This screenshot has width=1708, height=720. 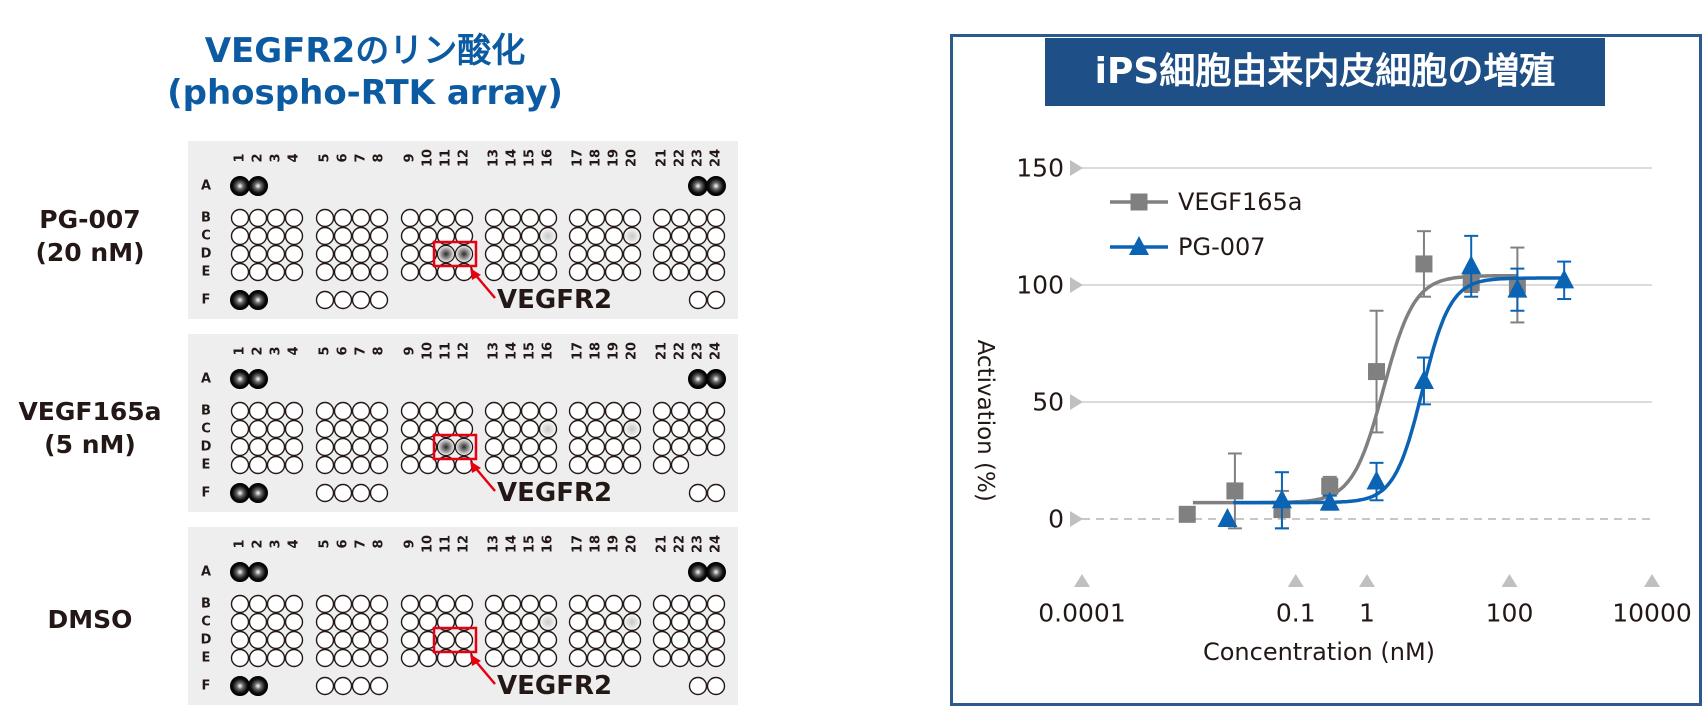 What do you see at coordinates (985, 421) in the screenshot?
I see `y-axis-label: Activation (%)` at bounding box center [985, 421].